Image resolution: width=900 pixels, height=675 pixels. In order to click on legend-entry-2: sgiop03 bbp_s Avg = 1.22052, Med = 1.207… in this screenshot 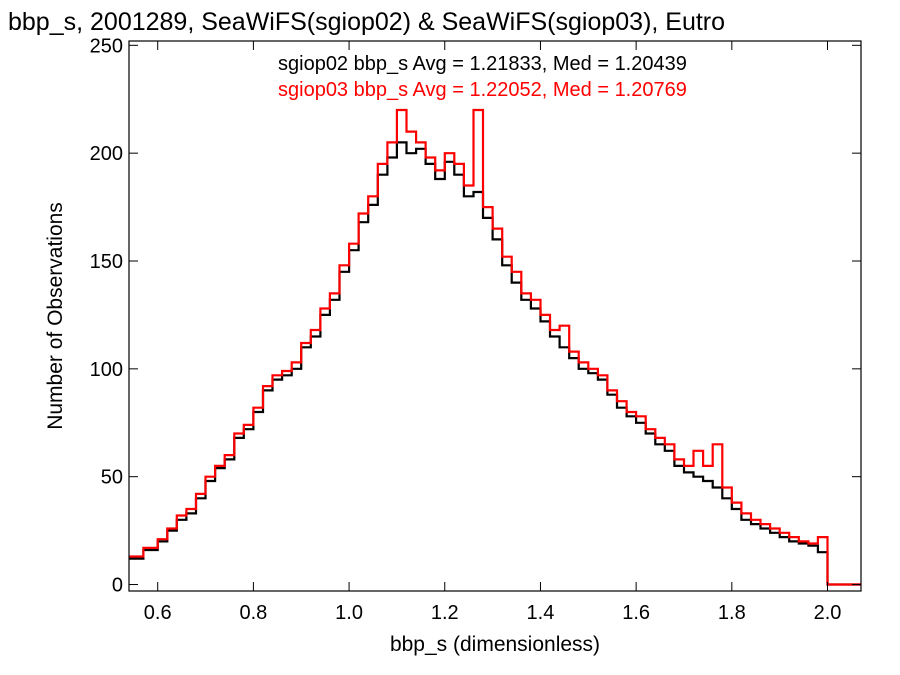, I will do `click(482, 90)`.